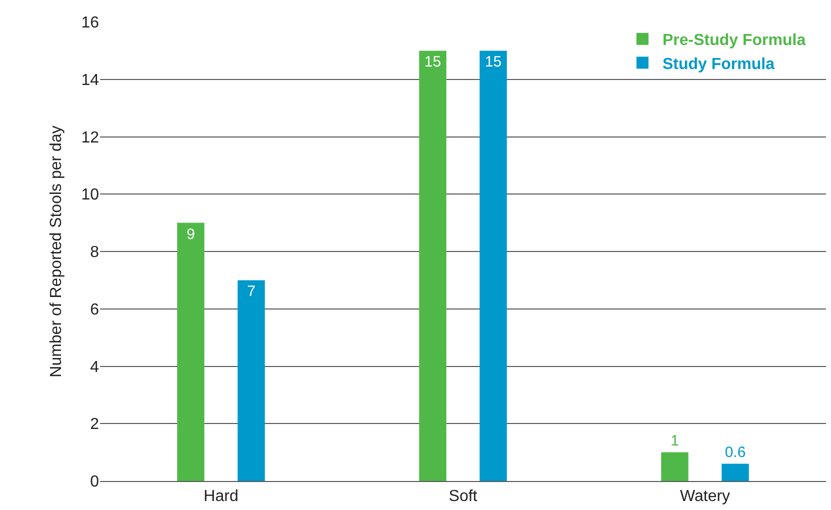  I want to click on legend-label: Study Formula, so click(718, 64).